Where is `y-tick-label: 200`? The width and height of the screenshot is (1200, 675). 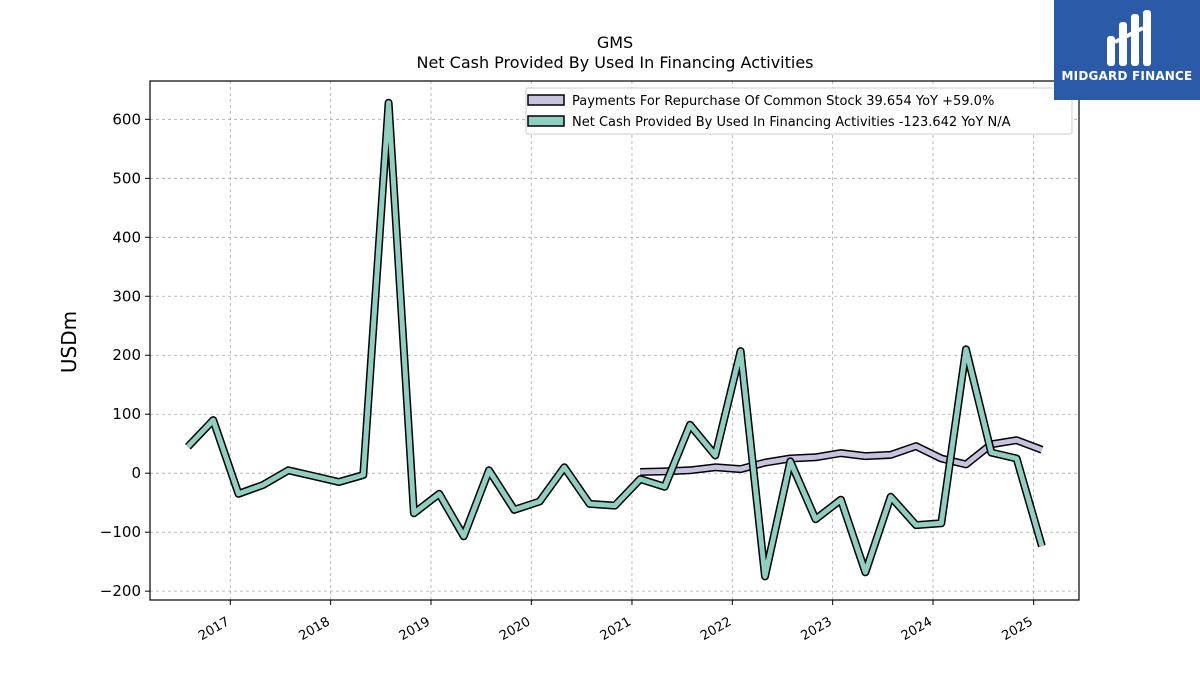 y-tick-label: 200 is located at coordinates (126, 355).